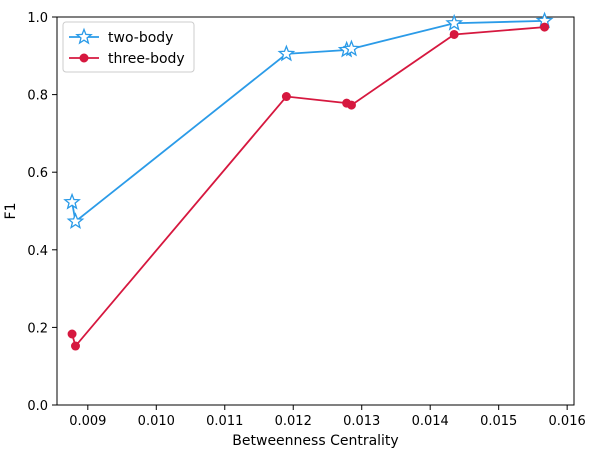 This screenshot has height=460, width=598. I want to click on x-tick-label: 0.013, so click(361, 421).